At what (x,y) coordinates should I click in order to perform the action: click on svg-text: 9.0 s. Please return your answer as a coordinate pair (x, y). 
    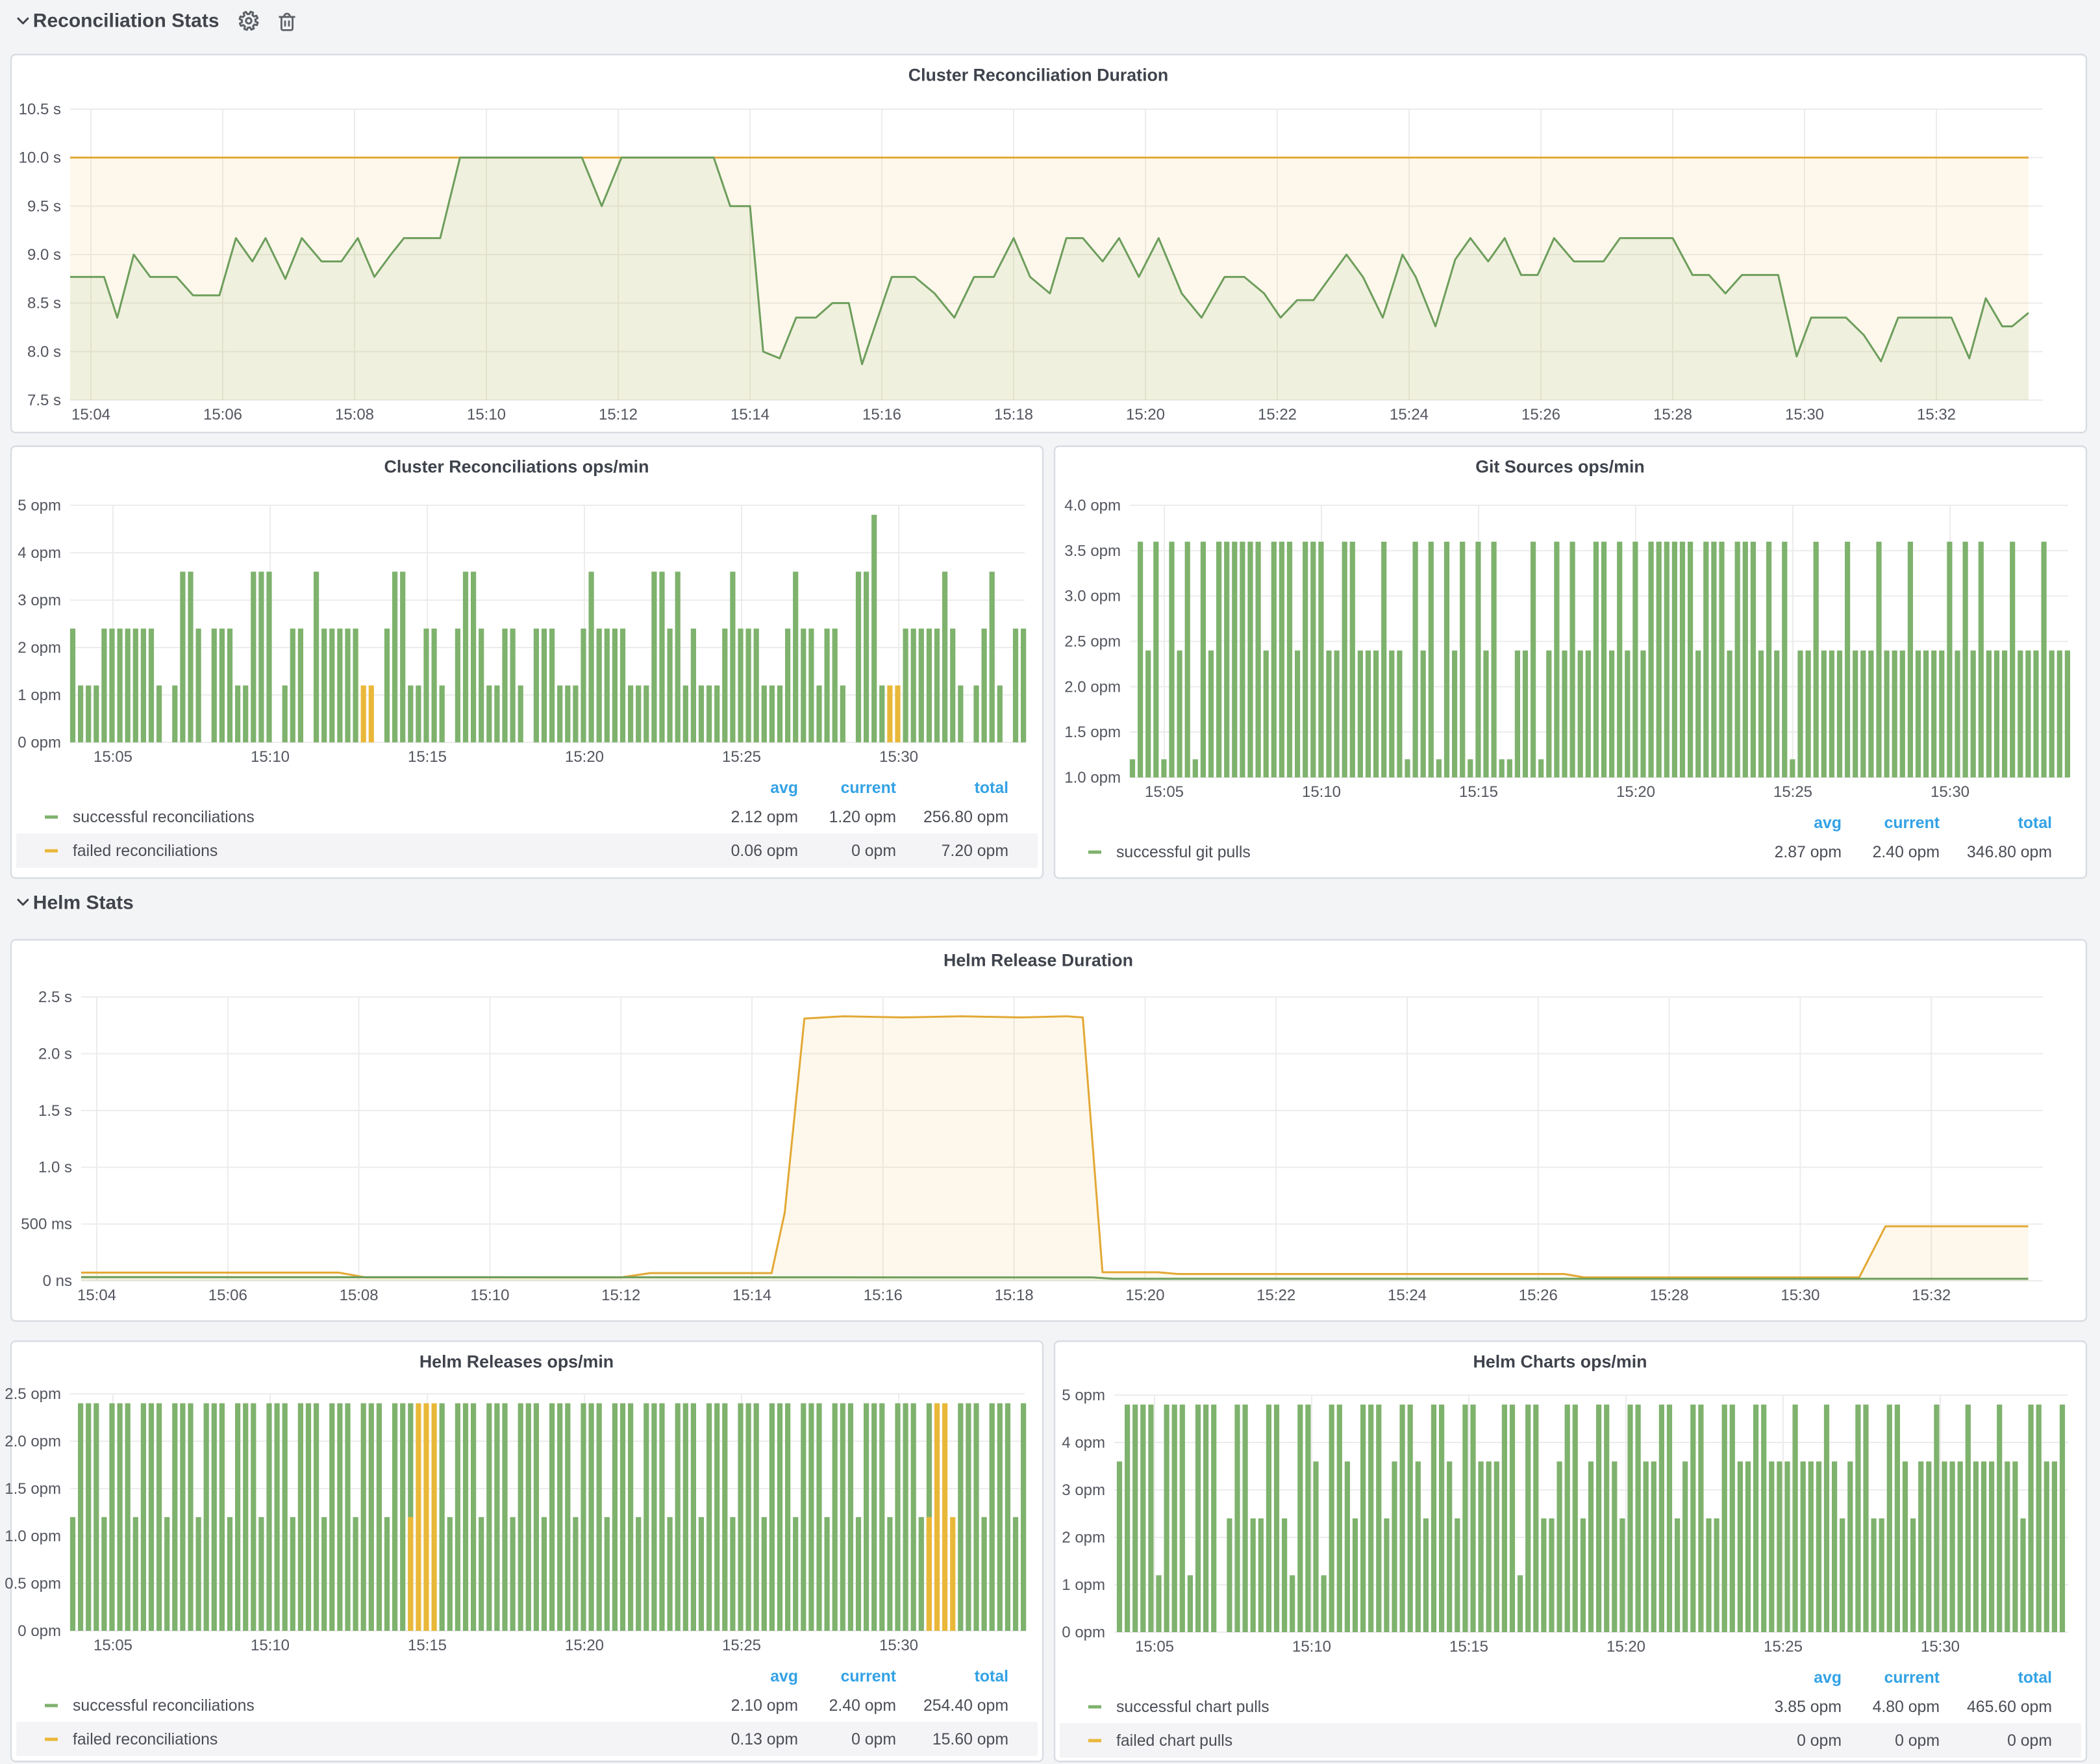
    Looking at the image, I should click on (44, 255).